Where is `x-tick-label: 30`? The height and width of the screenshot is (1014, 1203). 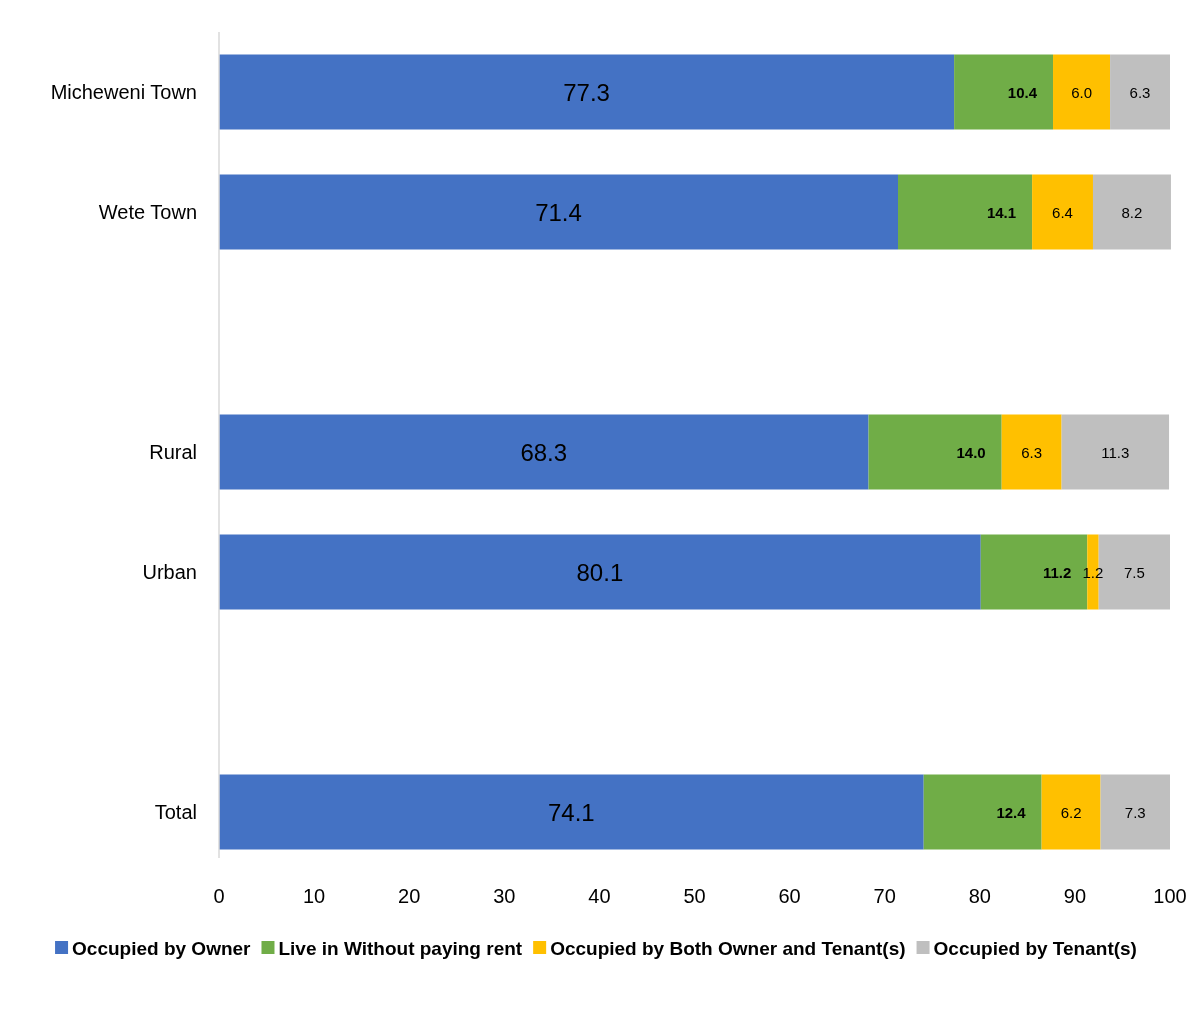
x-tick-label: 30 is located at coordinates (504, 896).